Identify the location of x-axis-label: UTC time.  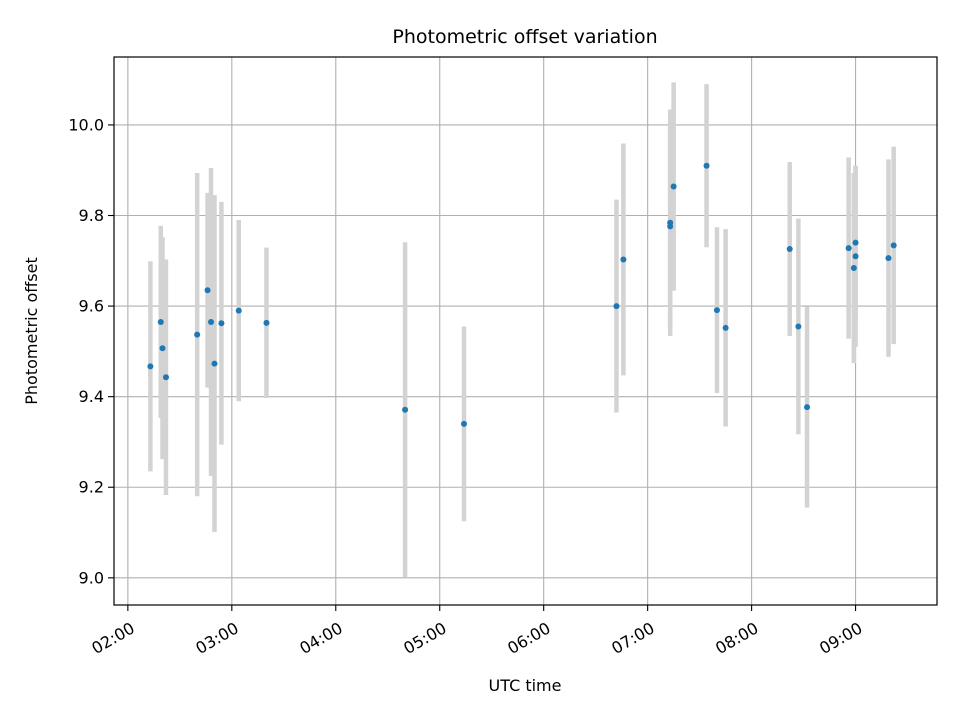
(525, 685).